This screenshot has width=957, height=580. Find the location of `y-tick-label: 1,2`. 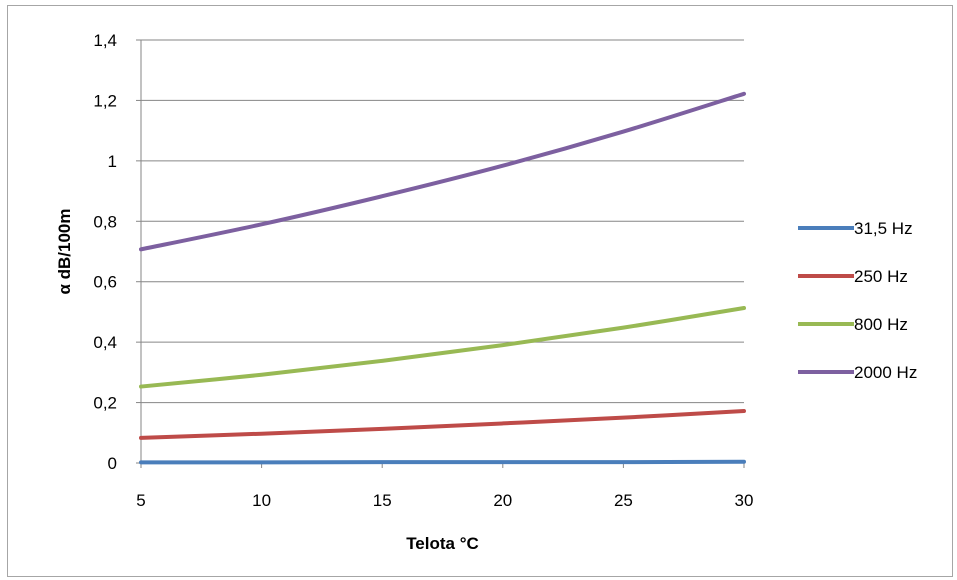

y-tick-label: 1,2 is located at coordinates (105, 100).